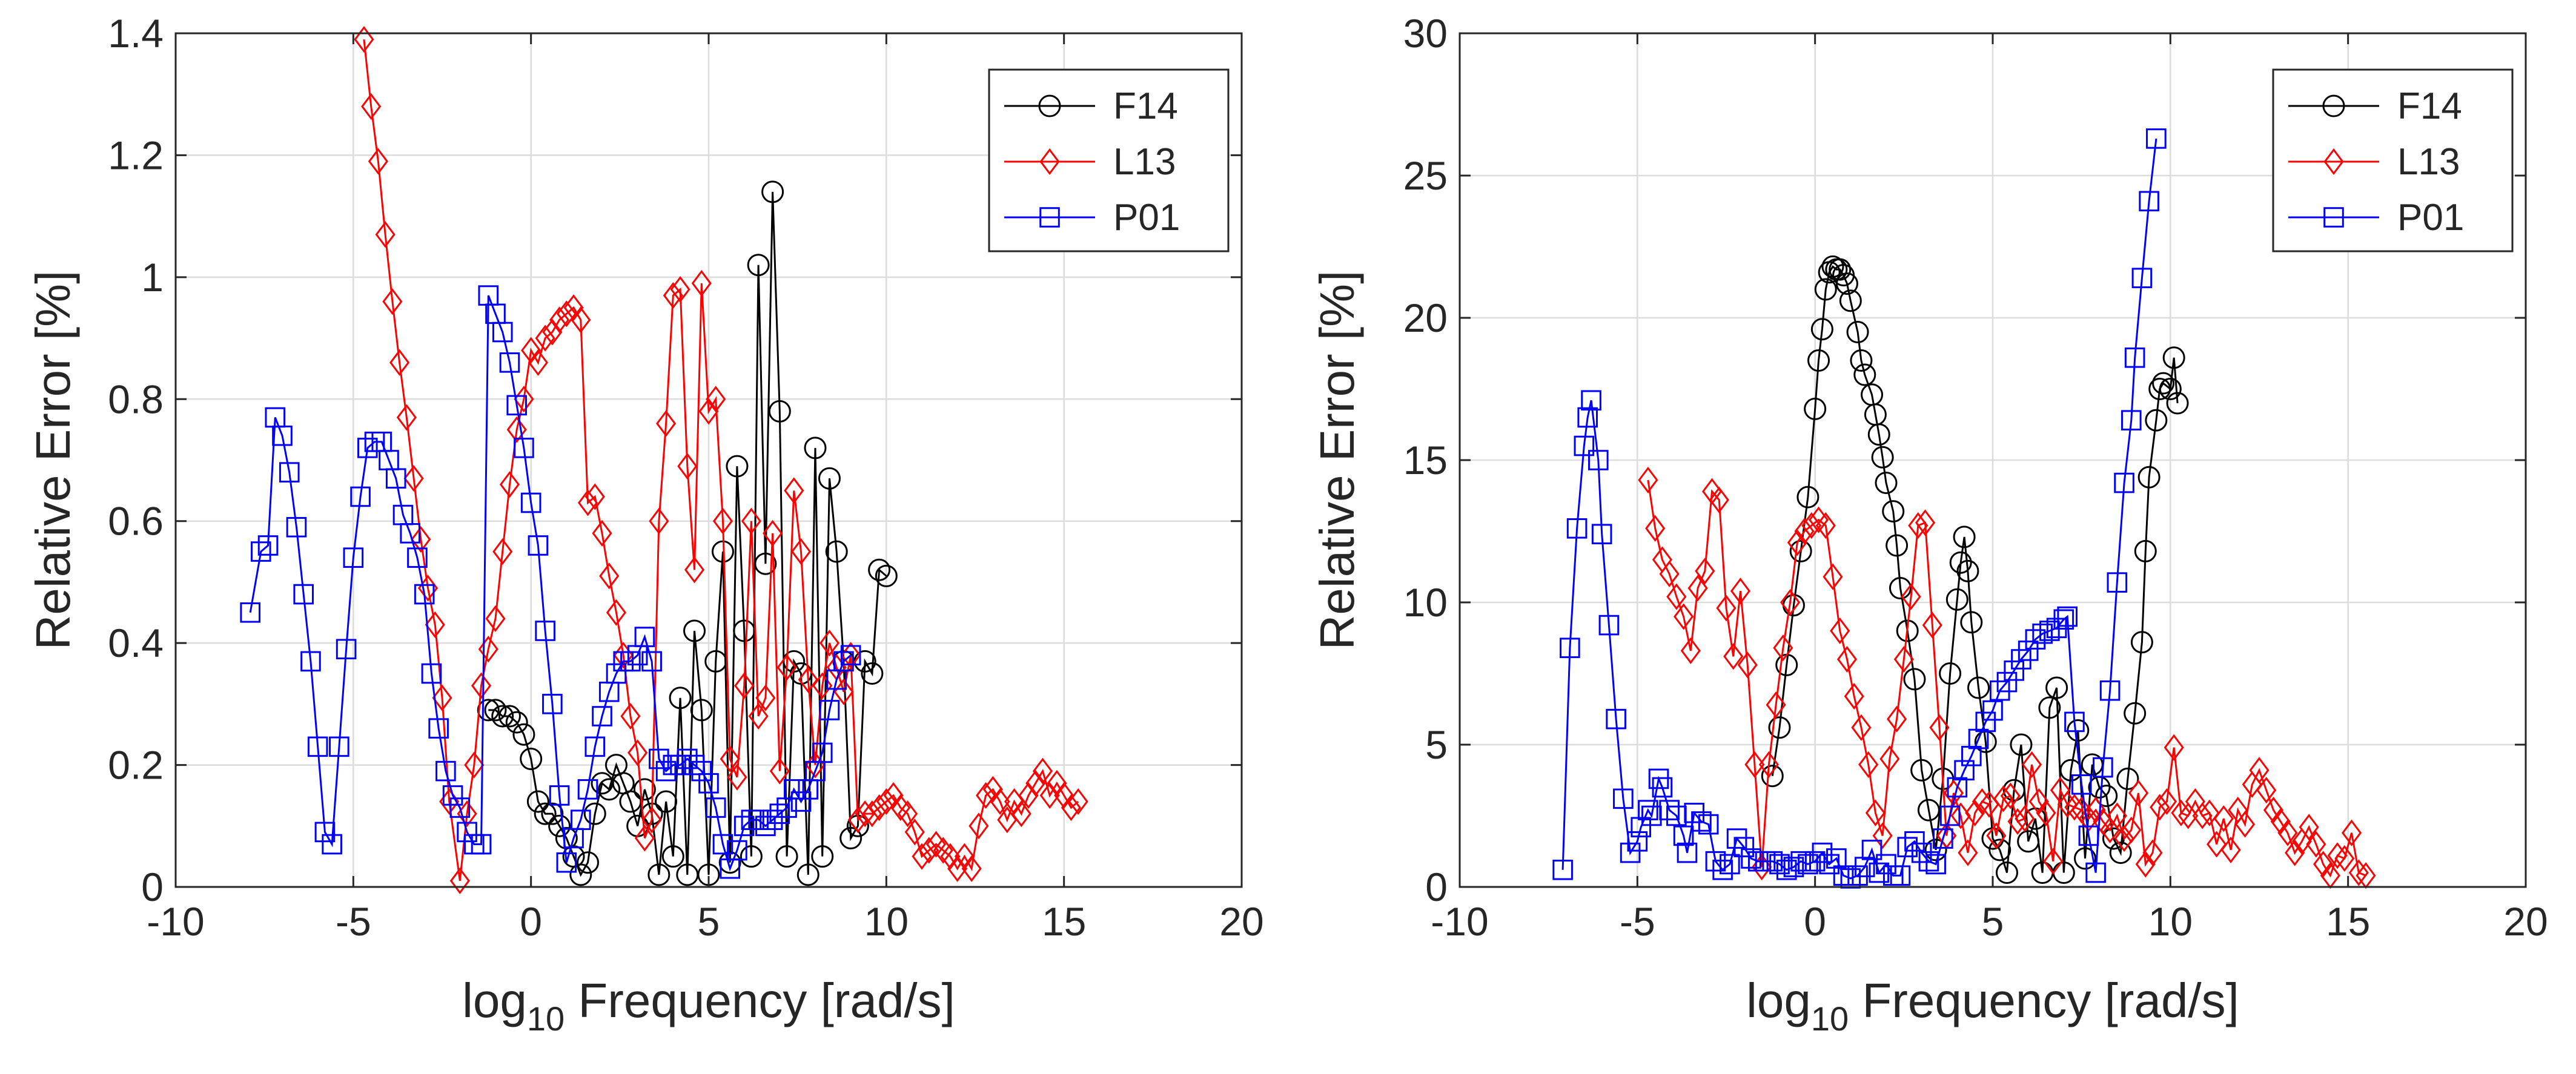 The height and width of the screenshot is (1074, 2576). I want to click on legend-item-f14: F14, so click(2375, 106).